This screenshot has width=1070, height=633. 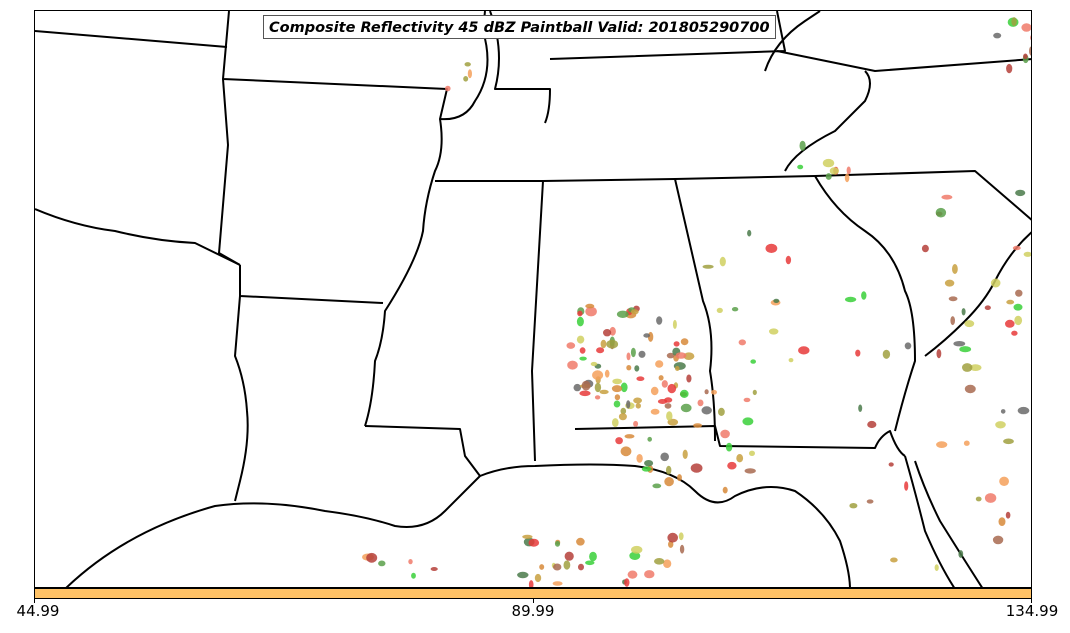 What do you see at coordinates (1032, 611) in the screenshot?
I see `colorbar-tick-label-max: 134.99` at bounding box center [1032, 611].